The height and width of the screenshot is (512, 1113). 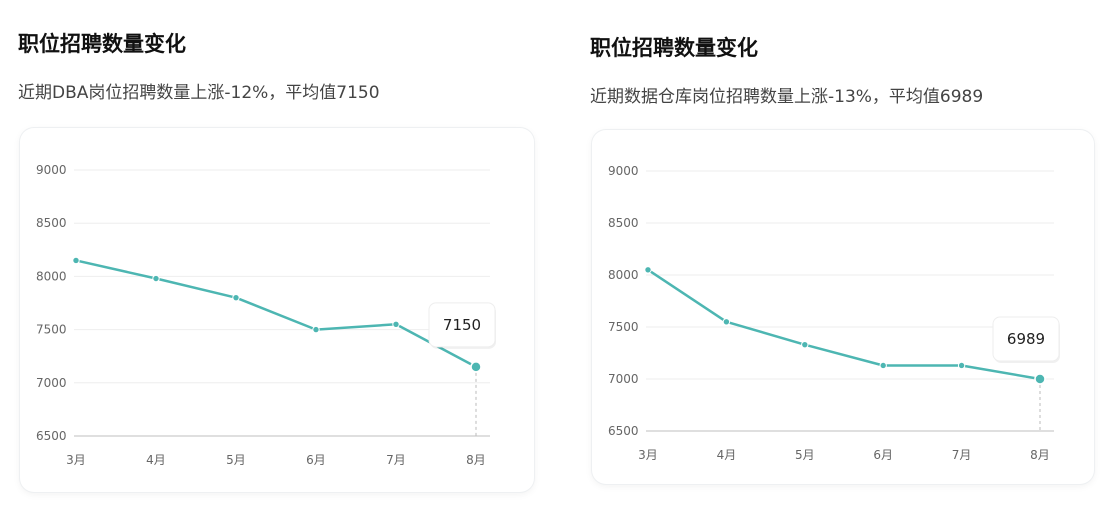 I want to click on value-tooltip: 7150, so click(x=462, y=325).